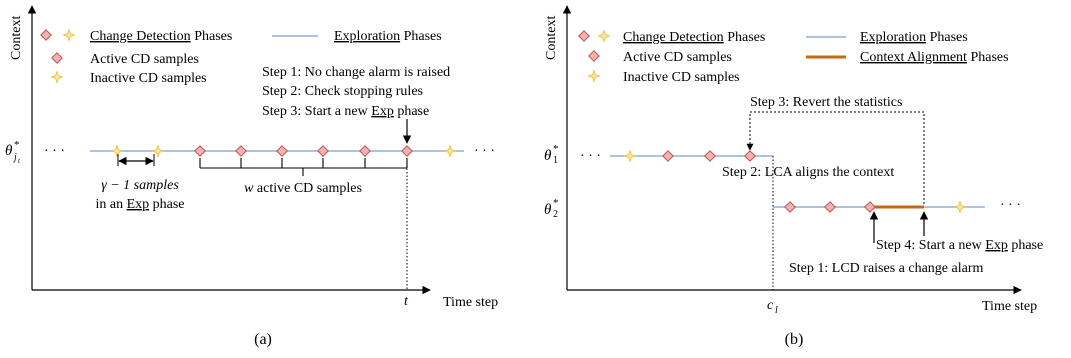  I want to click on svg-text: in an Exp phase, so click(139, 204).